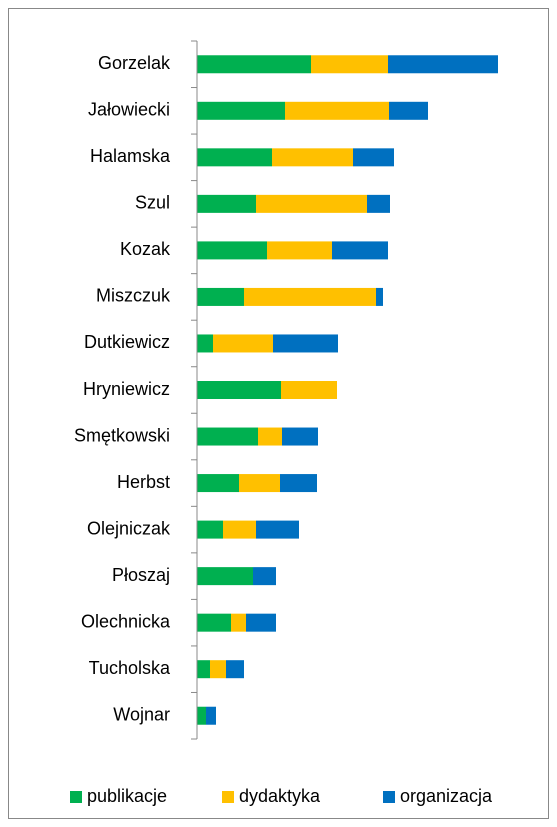 This screenshot has width=557, height=827. Describe the element at coordinates (127, 342) in the screenshot. I see `y-tick-label: Dutkiewicz` at that location.